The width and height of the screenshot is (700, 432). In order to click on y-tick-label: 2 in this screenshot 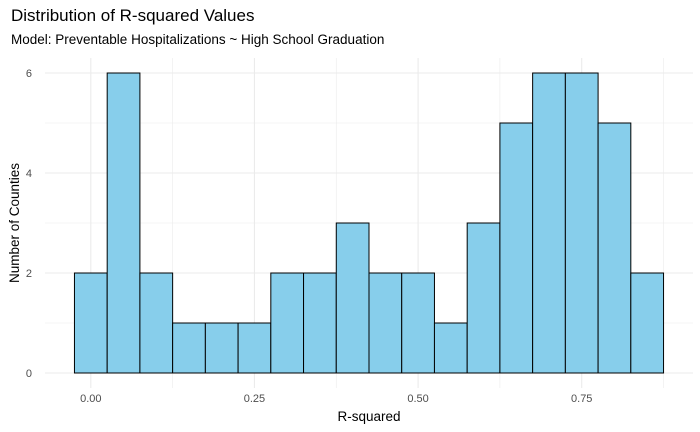, I will do `click(29, 274)`.